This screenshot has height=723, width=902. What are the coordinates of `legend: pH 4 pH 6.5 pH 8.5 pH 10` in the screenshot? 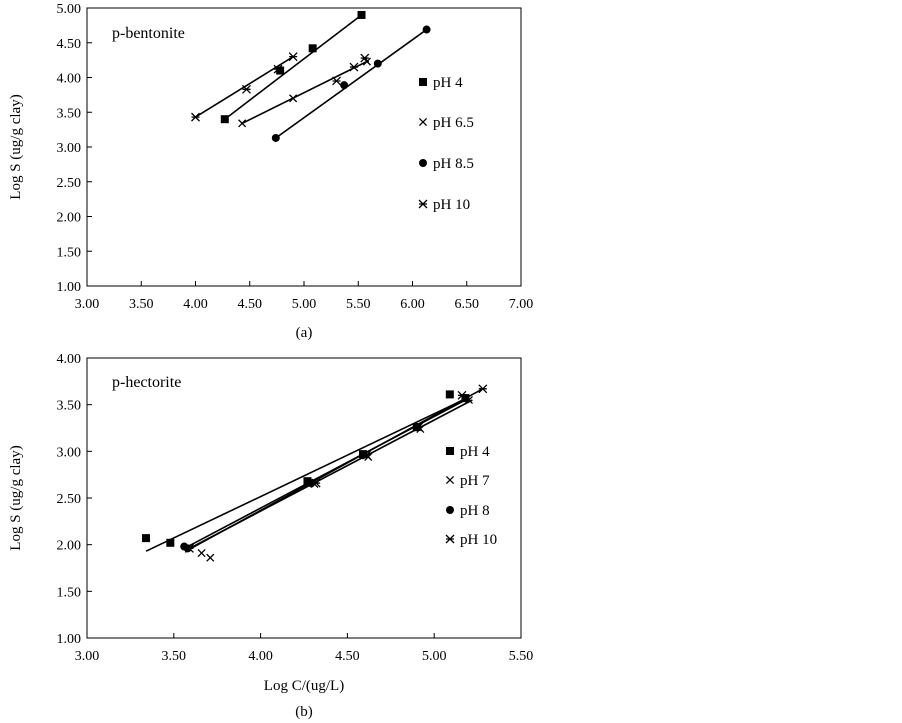 It's located at (446, 144).